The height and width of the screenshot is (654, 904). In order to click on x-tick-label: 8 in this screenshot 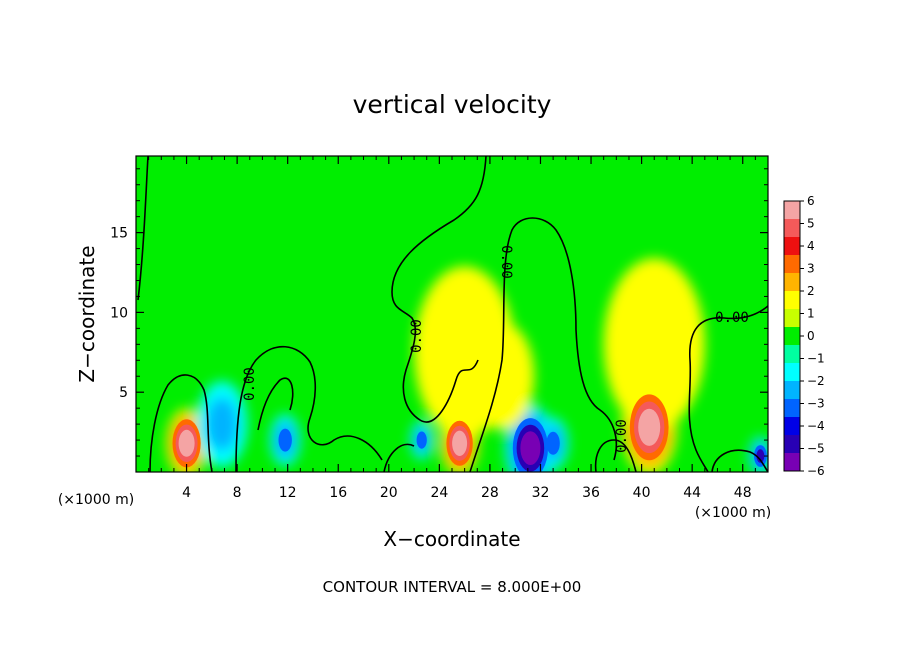, I will do `click(237, 493)`.